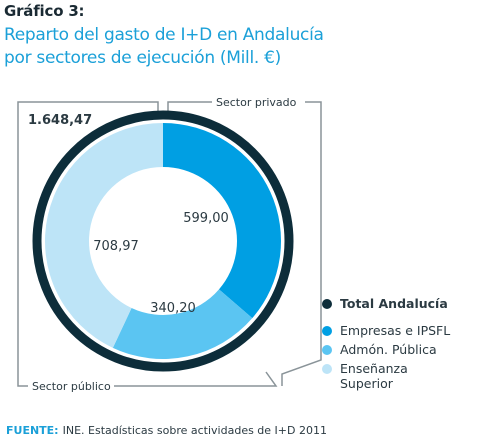 The image size is (485, 439). Describe the element at coordinates (256, 102) in the screenshot. I see `private-sector-label: Sector privado` at that location.